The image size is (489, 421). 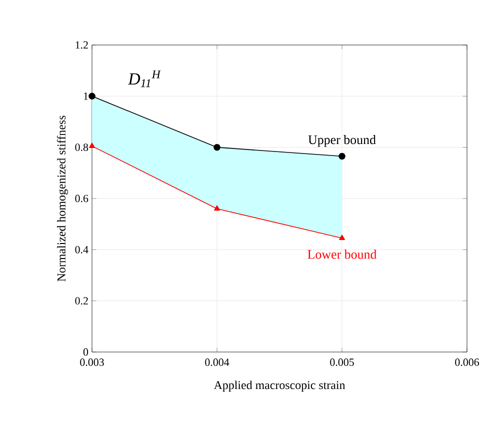 I want to click on x-tick-label: 0.003, so click(x=92, y=362).